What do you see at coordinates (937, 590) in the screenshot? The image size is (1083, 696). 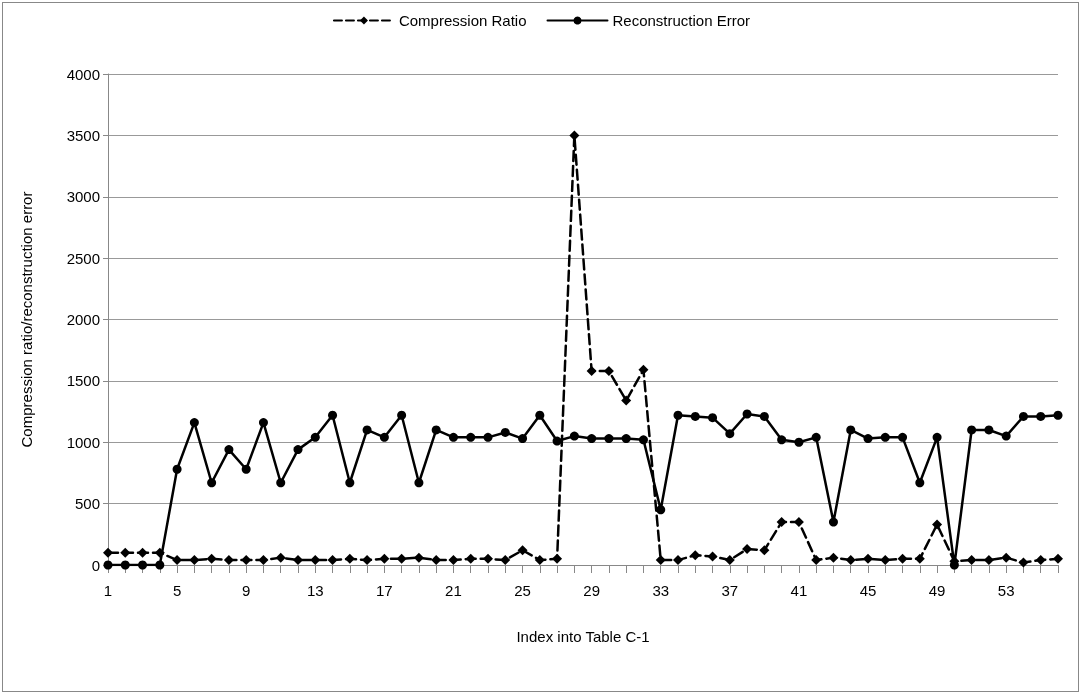 I see `x-tick-label: 49` at bounding box center [937, 590].